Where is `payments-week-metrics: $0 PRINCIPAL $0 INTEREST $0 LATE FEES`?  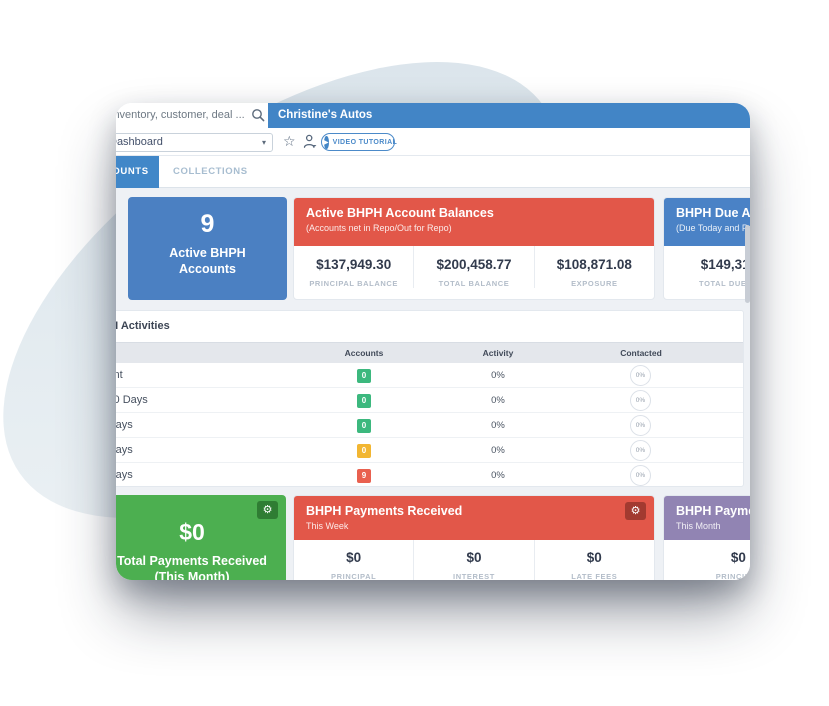
payments-week-metrics: $0 PRINCIPAL $0 INTEREST $0 LATE FEES is located at coordinates (474, 560).